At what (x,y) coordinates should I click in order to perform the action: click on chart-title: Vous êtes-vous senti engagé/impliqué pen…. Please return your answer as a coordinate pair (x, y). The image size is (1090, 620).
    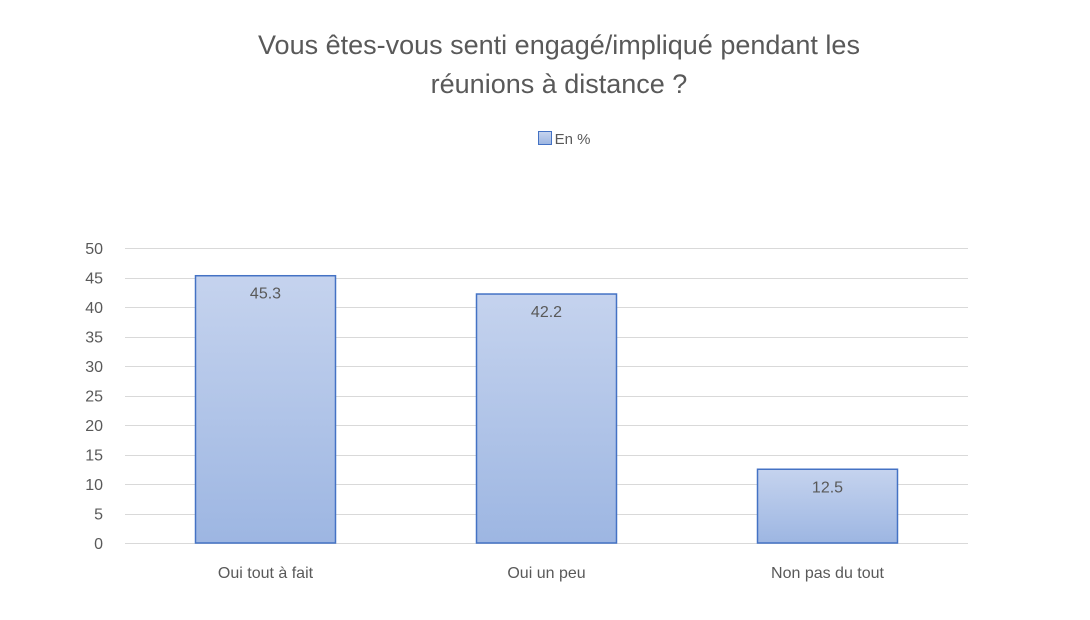
    Looking at the image, I should click on (545, 65).